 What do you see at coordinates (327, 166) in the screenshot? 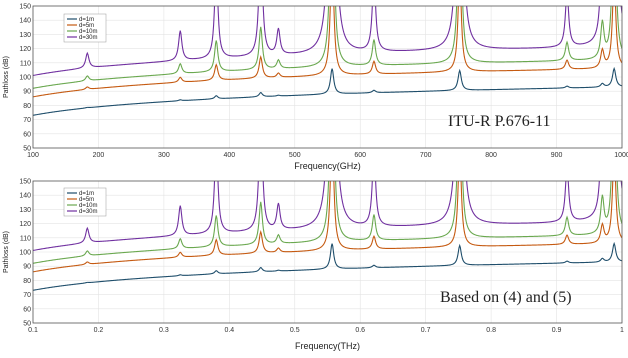
I see `x-axis-label: Frequency(GHz)` at bounding box center [327, 166].